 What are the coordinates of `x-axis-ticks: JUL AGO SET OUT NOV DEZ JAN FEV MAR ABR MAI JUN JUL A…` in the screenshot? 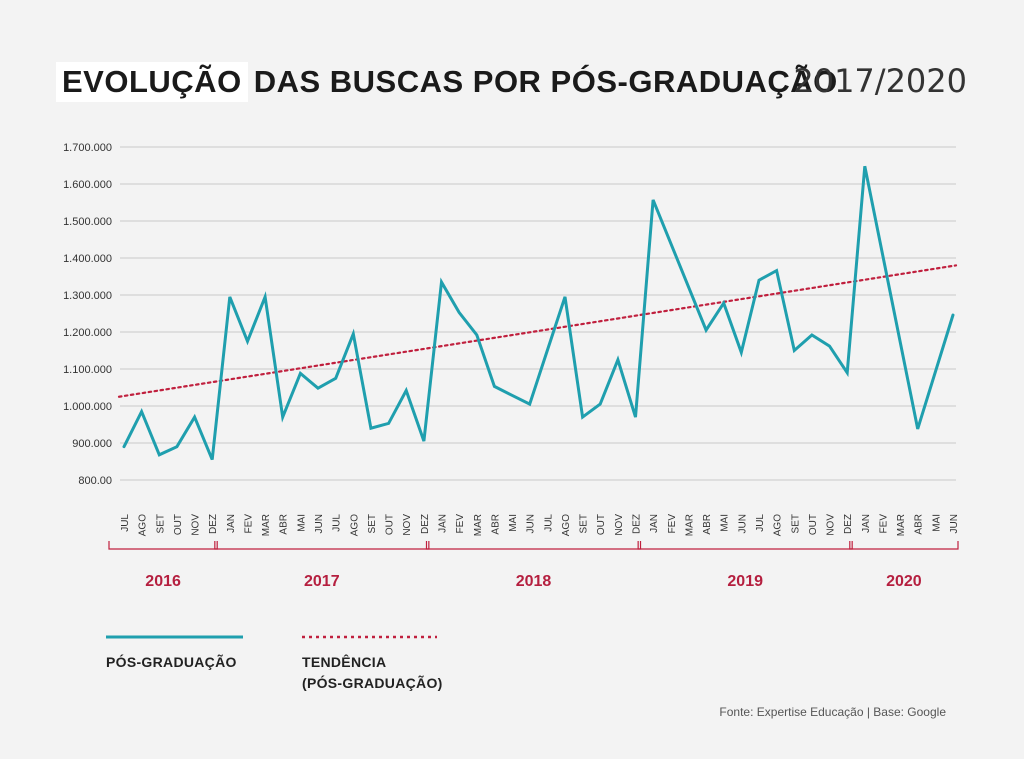 It's located at (540, 525).